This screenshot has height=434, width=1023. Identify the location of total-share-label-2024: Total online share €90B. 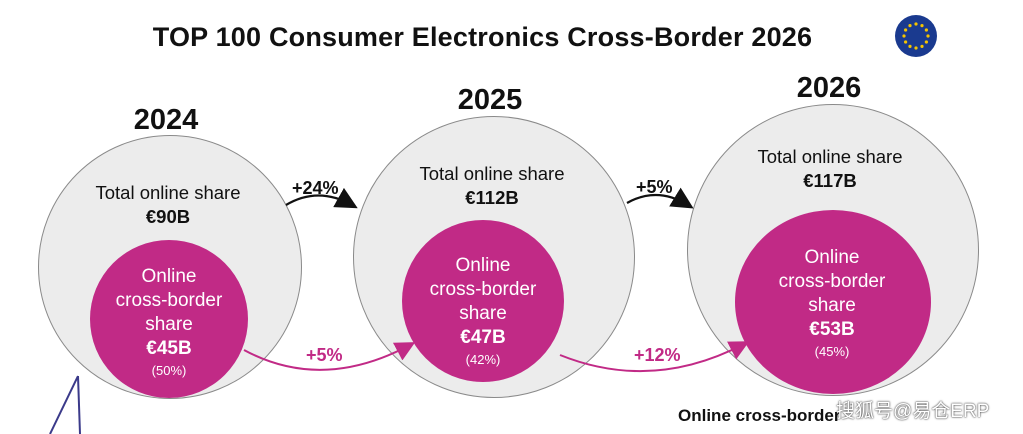
(168, 205).